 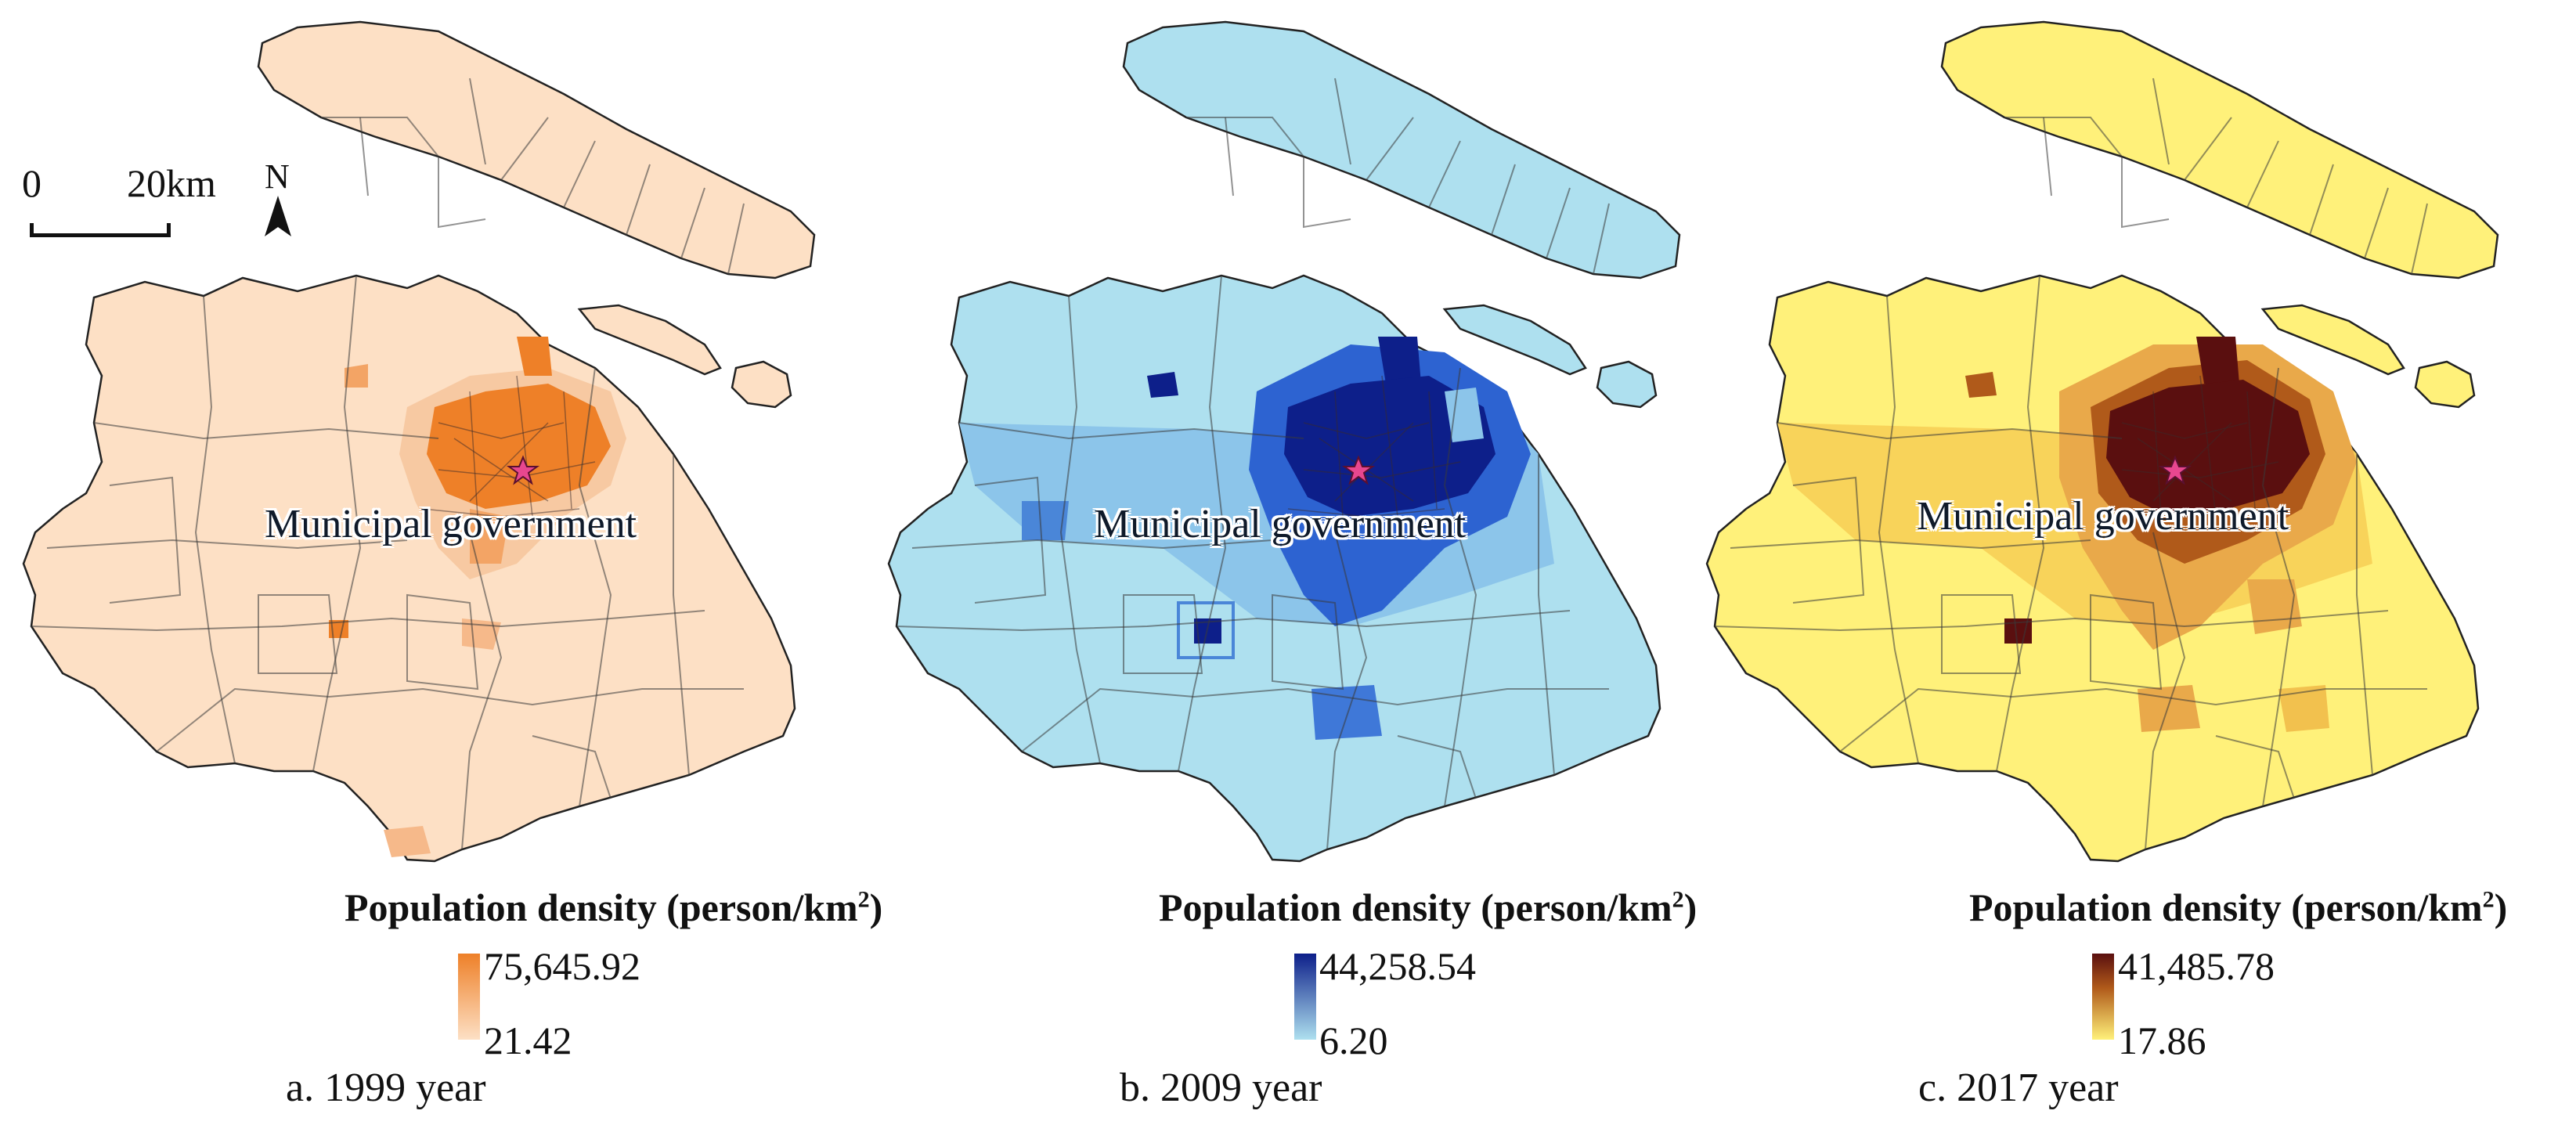 What do you see at coordinates (1398, 966) in the screenshot?
I see `legend-max-value: 44,258.54` at bounding box center [1398, 966].